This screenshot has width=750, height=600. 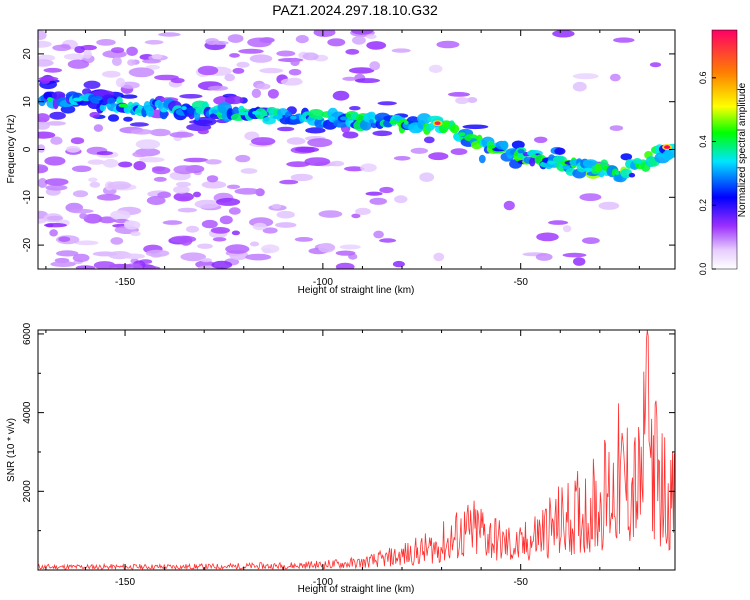 I want to click on x-tick-label: -50, so click(x=520, y=582).